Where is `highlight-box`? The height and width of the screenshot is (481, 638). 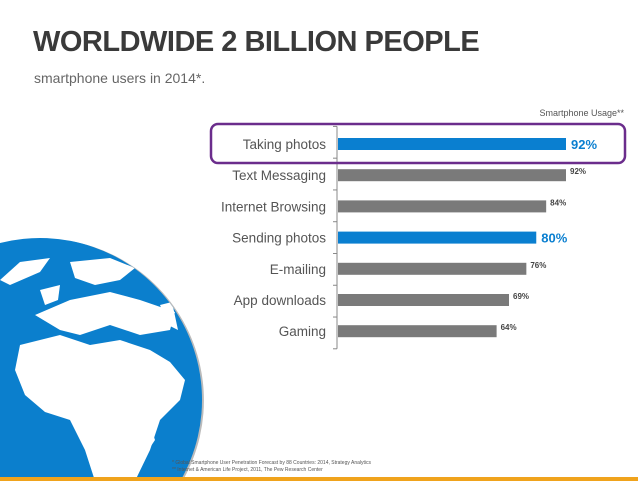 highlight-box is located at coordinates (418, 143).